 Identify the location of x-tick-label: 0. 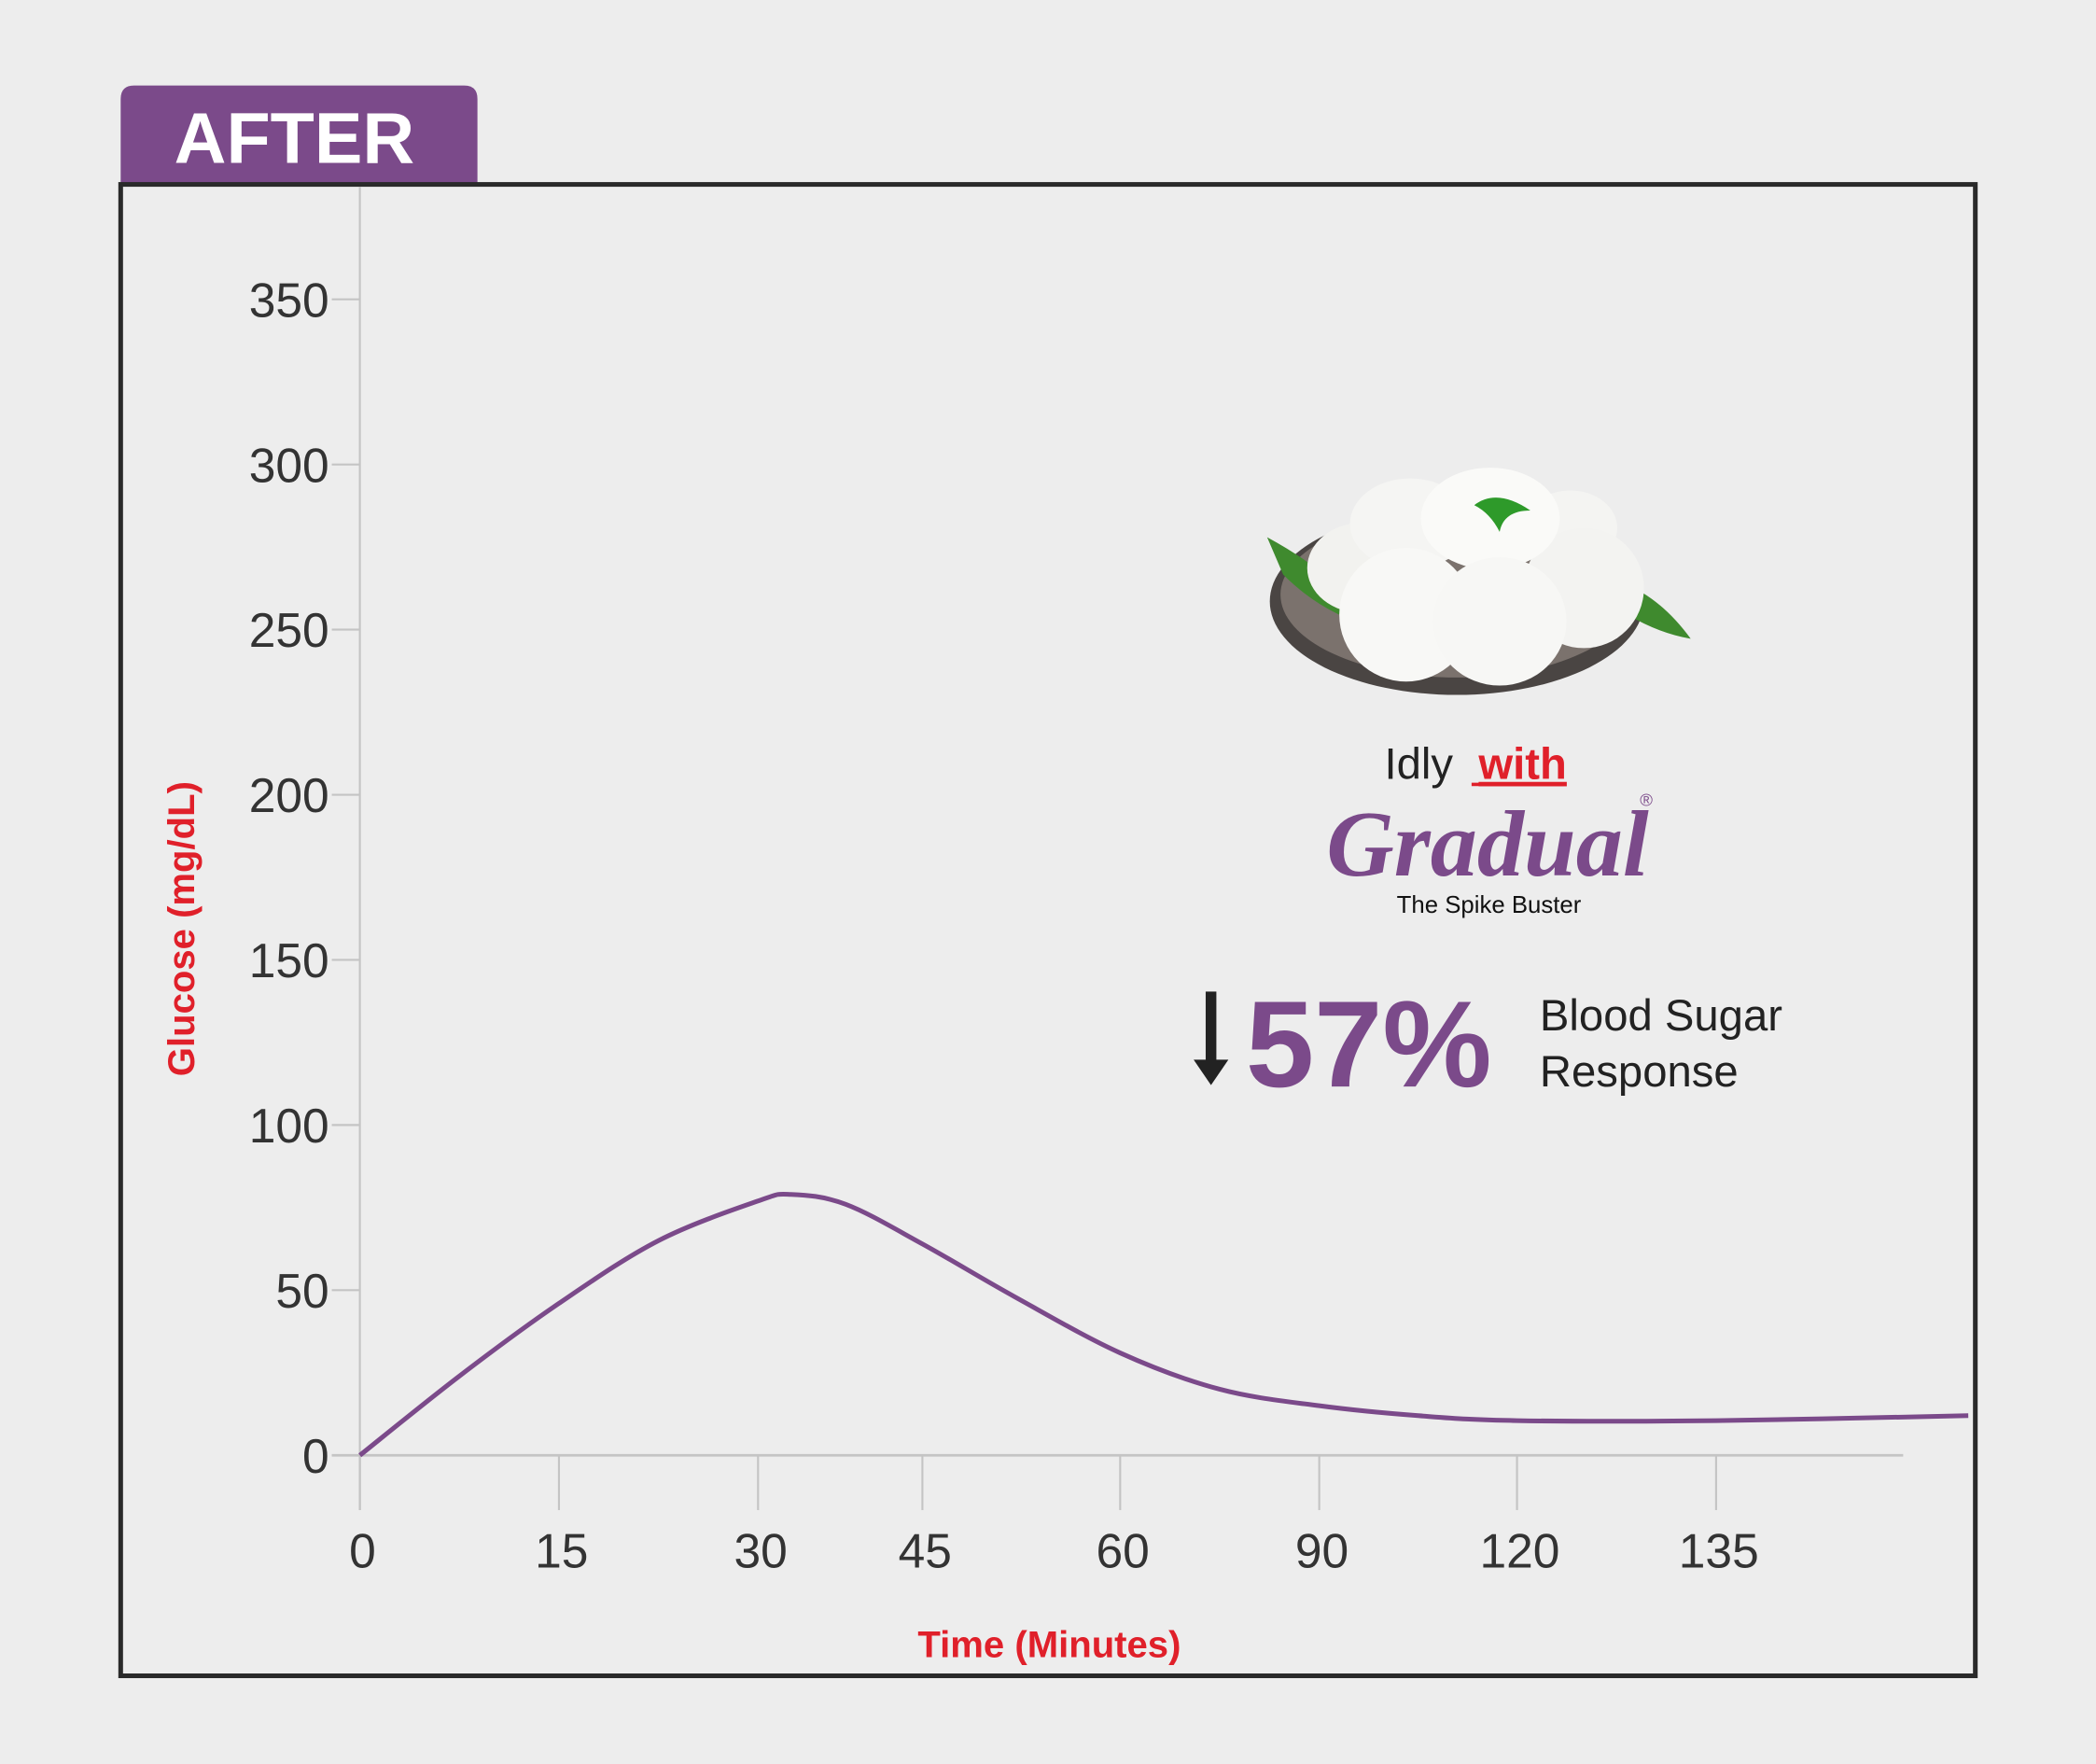
(363, 1551).